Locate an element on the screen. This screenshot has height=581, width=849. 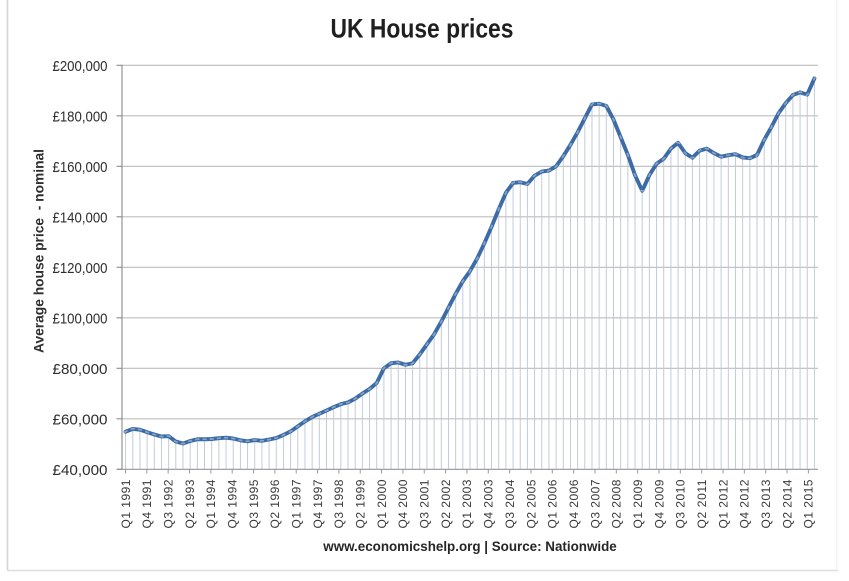
svg-text: Q3 2001 is located at coordinates (425, 503).